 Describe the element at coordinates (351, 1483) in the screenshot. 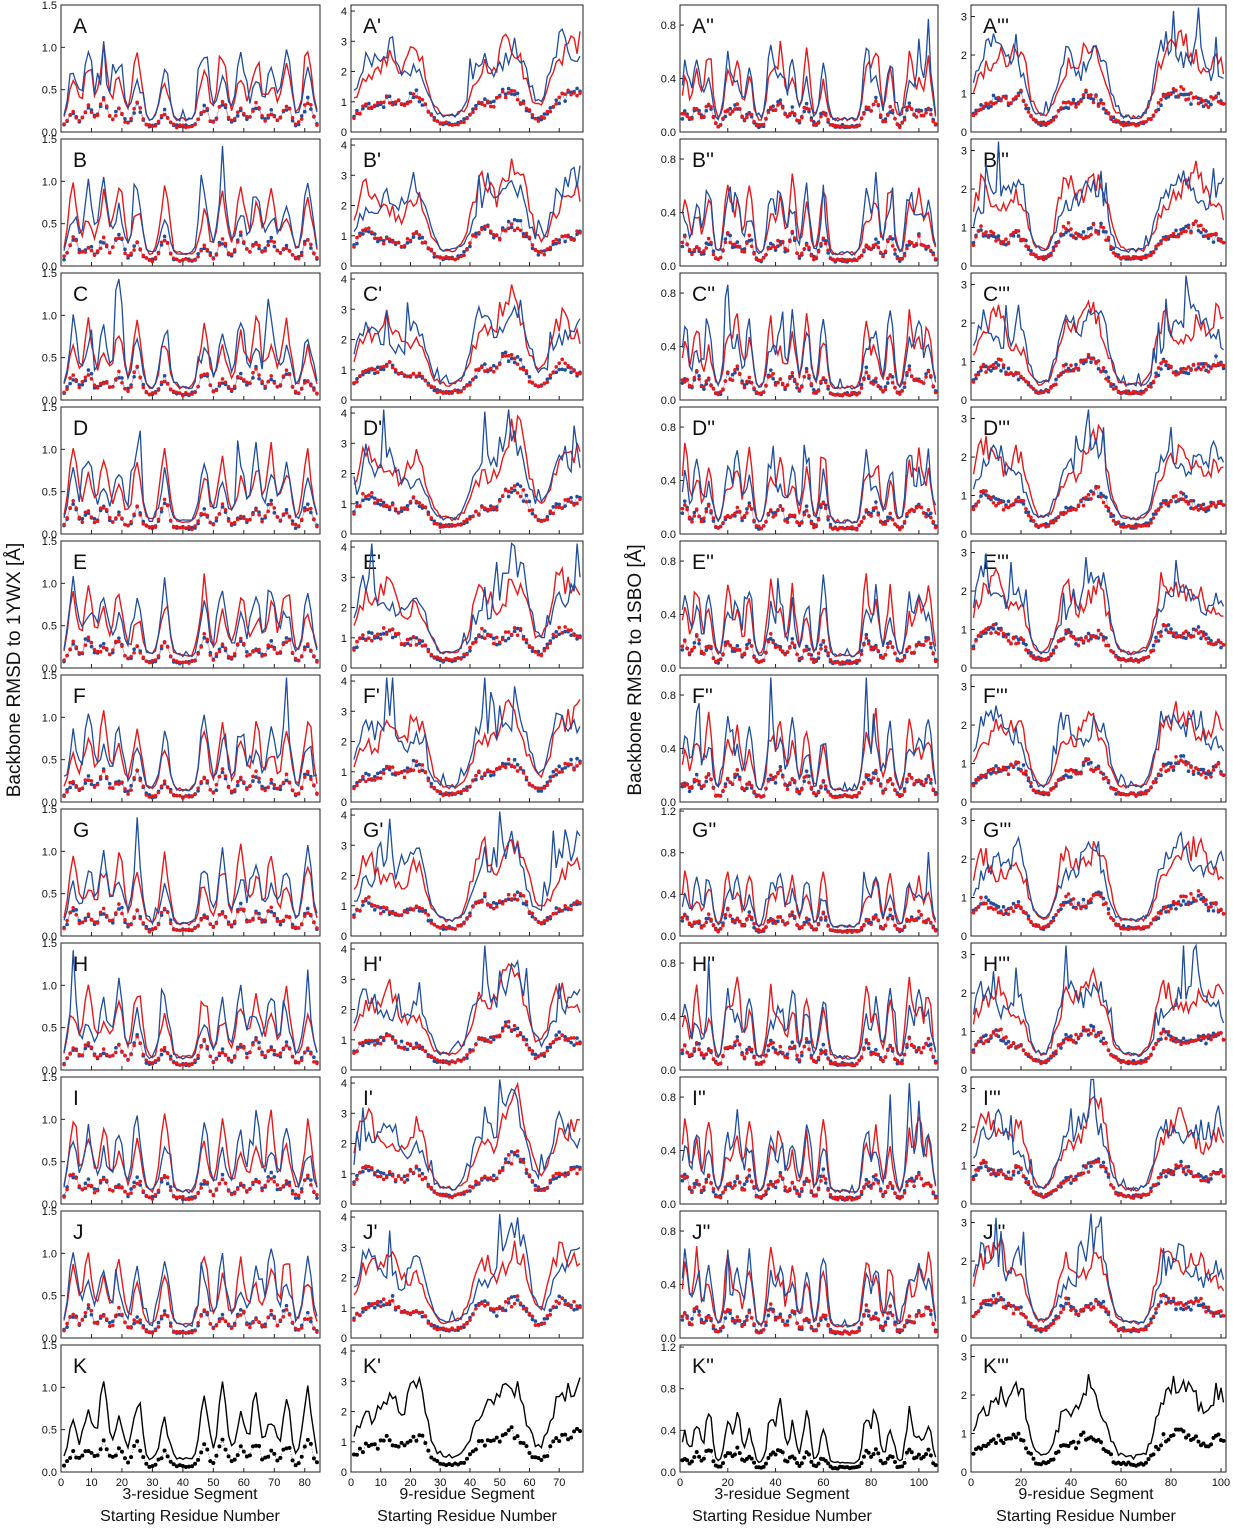

I see `x-tick-label: 0` at that location.